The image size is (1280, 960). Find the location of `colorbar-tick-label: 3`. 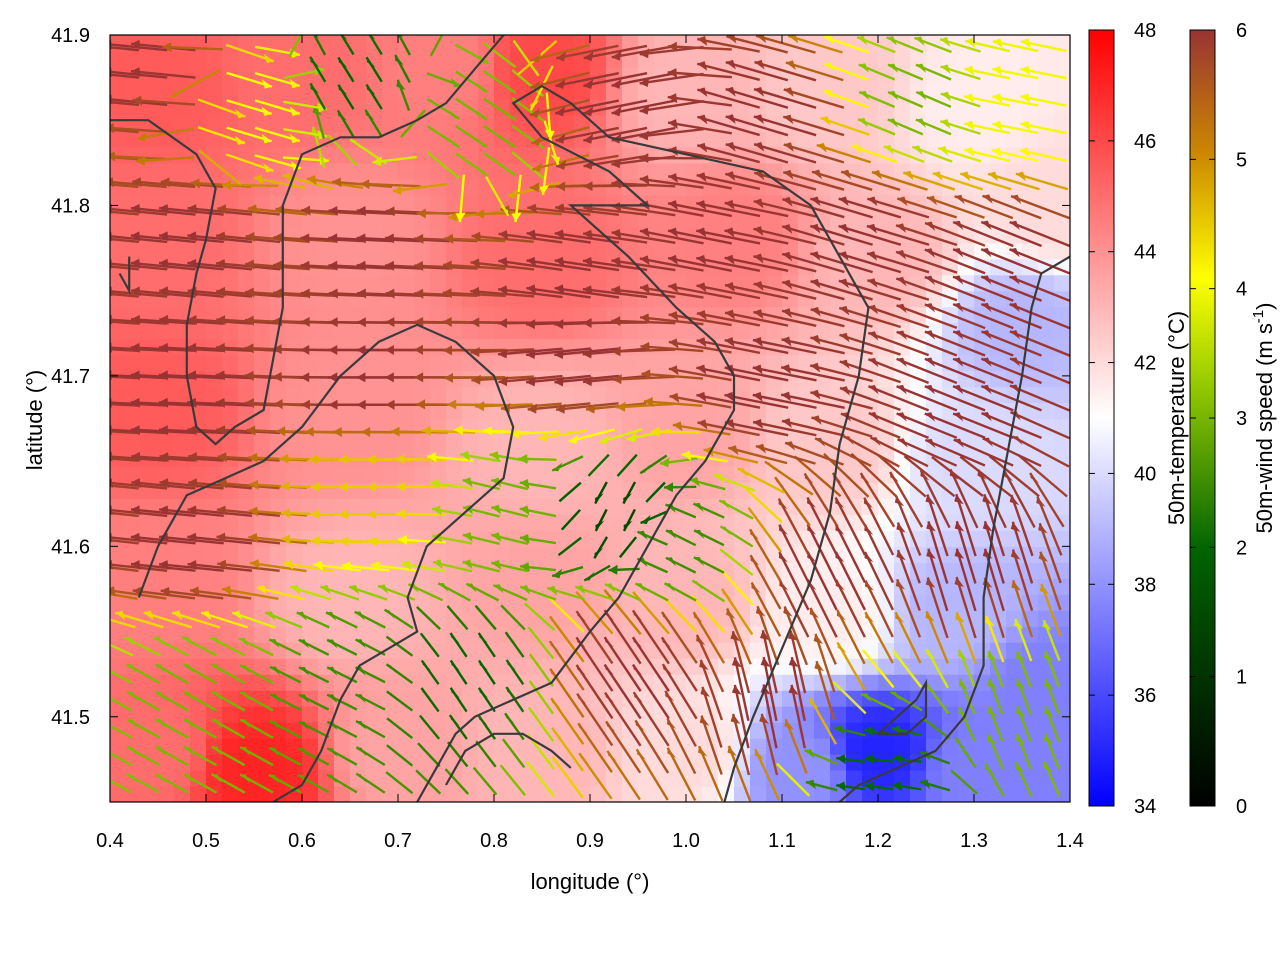

colorbar-tick-label: 3 is located at coordinates (1241, 419).